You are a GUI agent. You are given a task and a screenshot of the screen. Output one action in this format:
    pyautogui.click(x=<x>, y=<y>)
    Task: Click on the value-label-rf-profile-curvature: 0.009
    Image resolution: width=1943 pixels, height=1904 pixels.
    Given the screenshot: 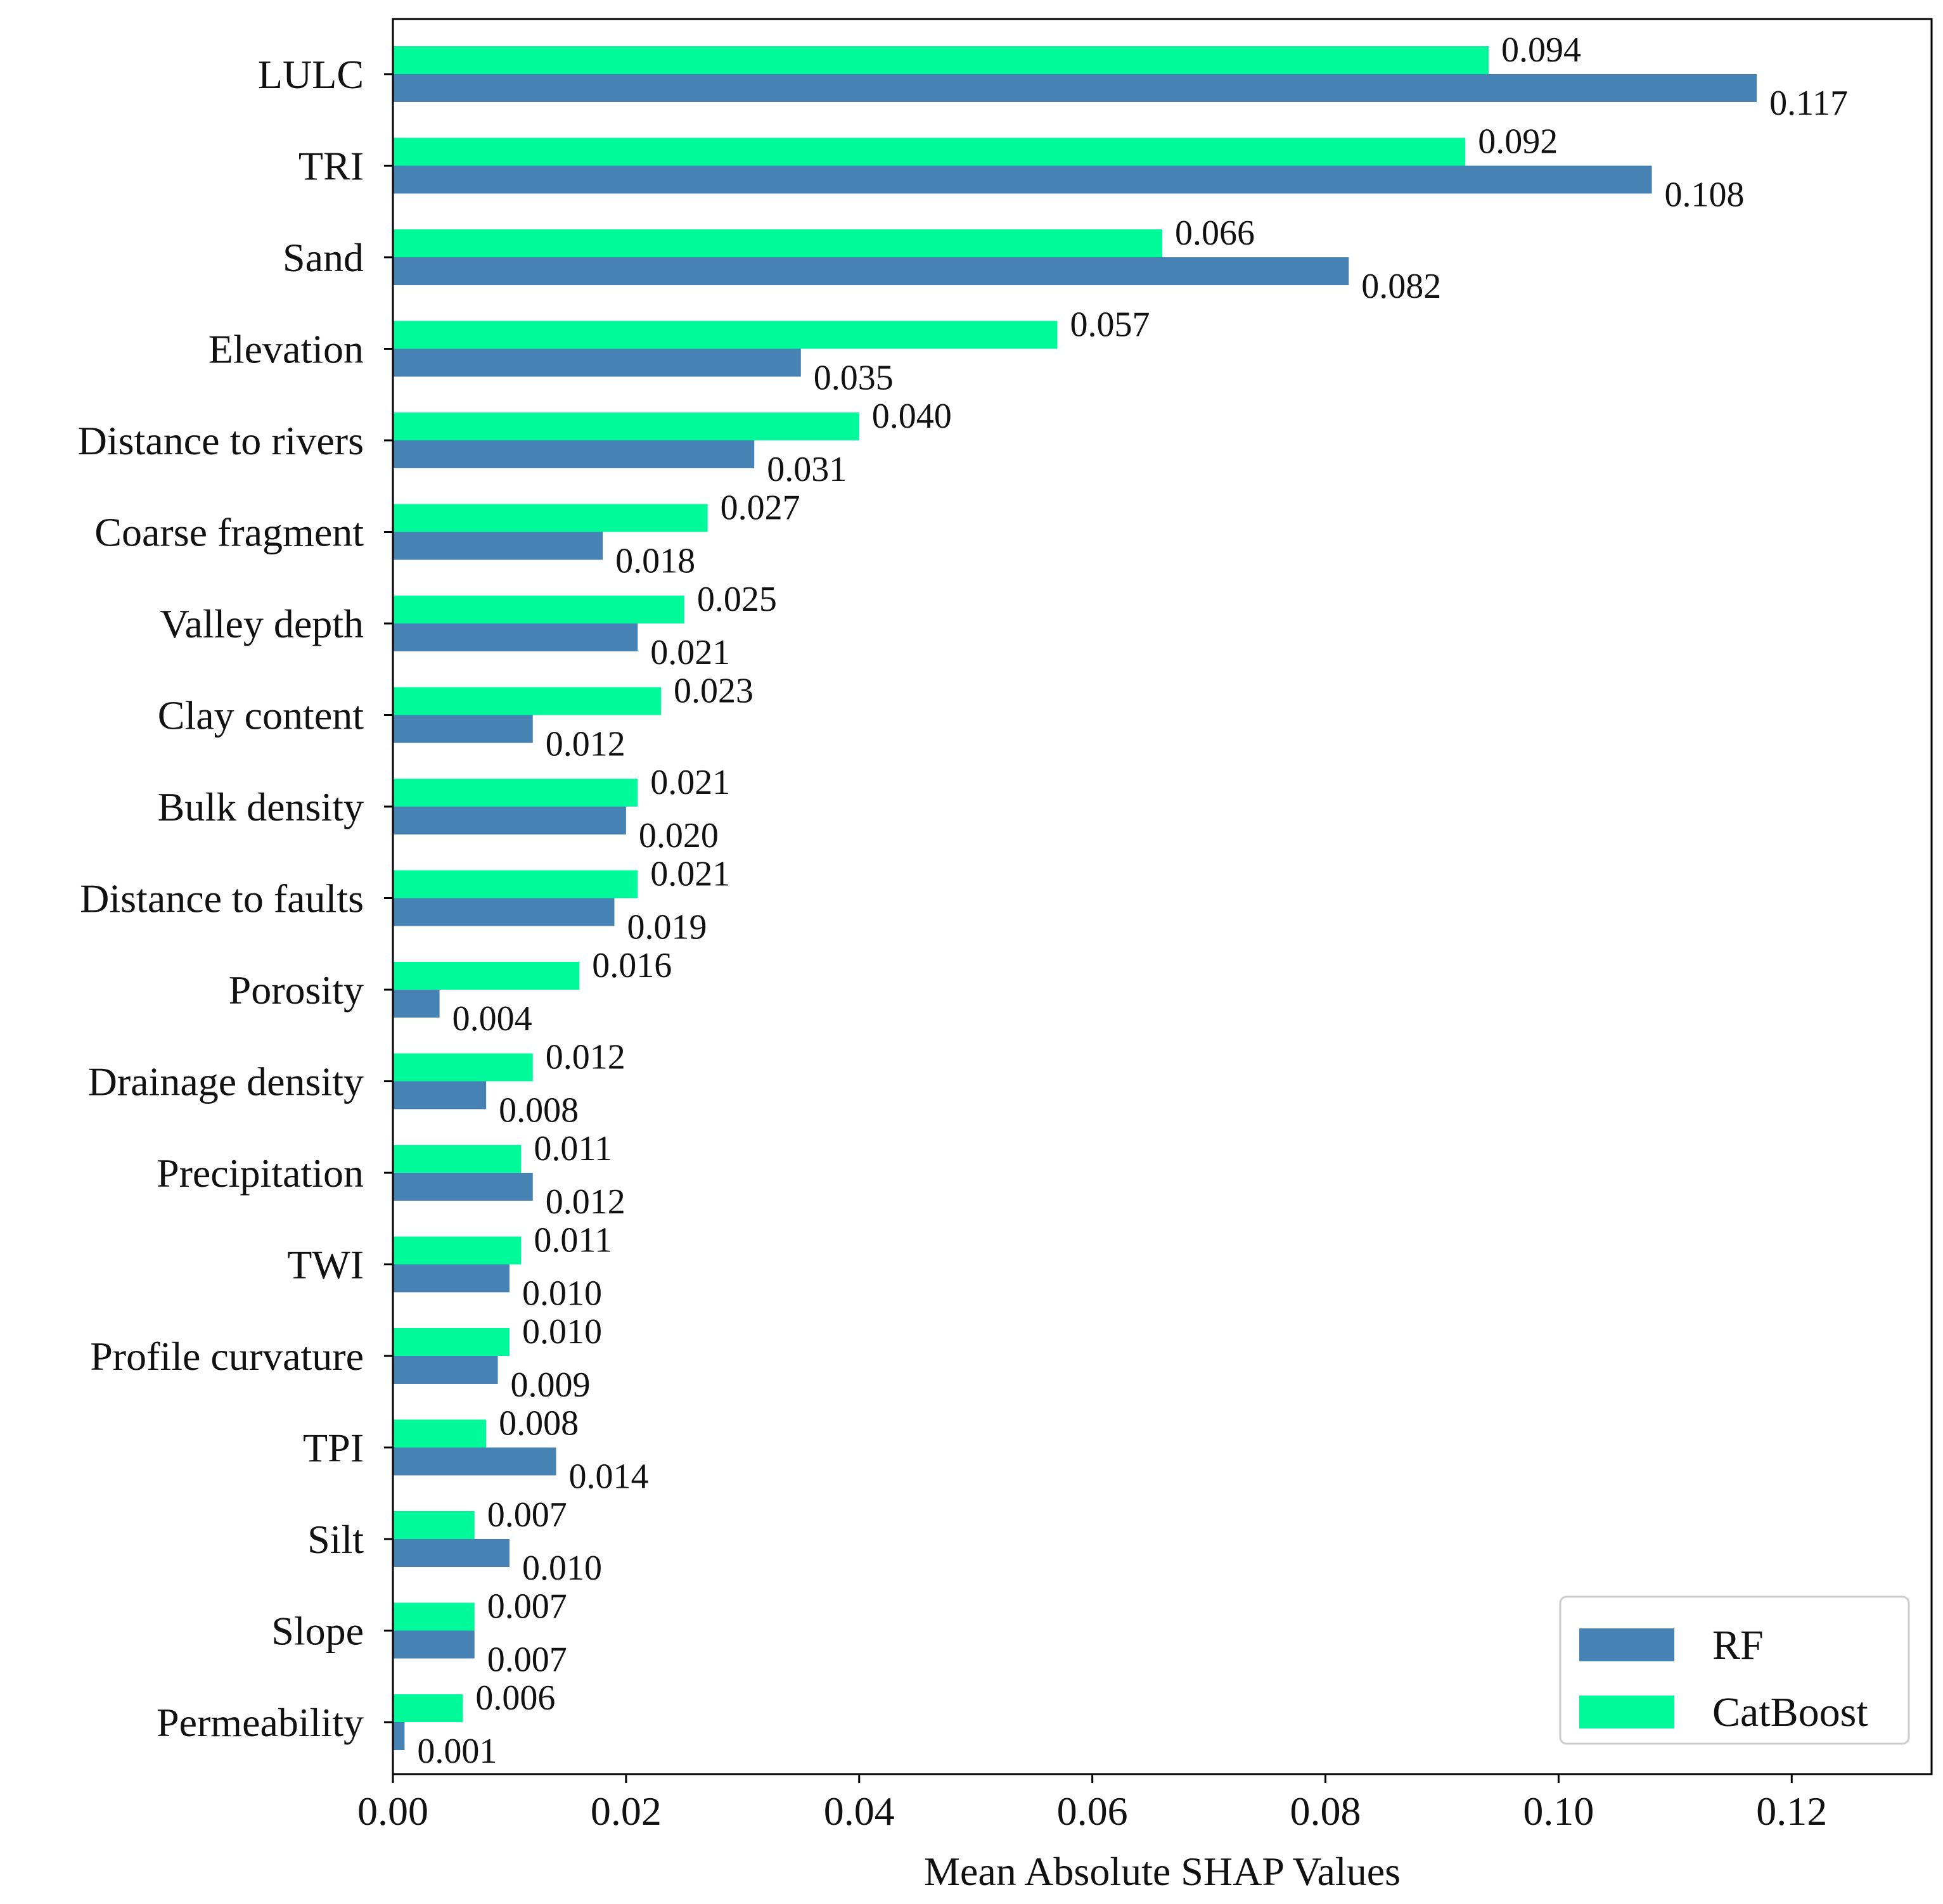 What is the action you would take?
    pyautogui.click(x=551, y=1385)
    